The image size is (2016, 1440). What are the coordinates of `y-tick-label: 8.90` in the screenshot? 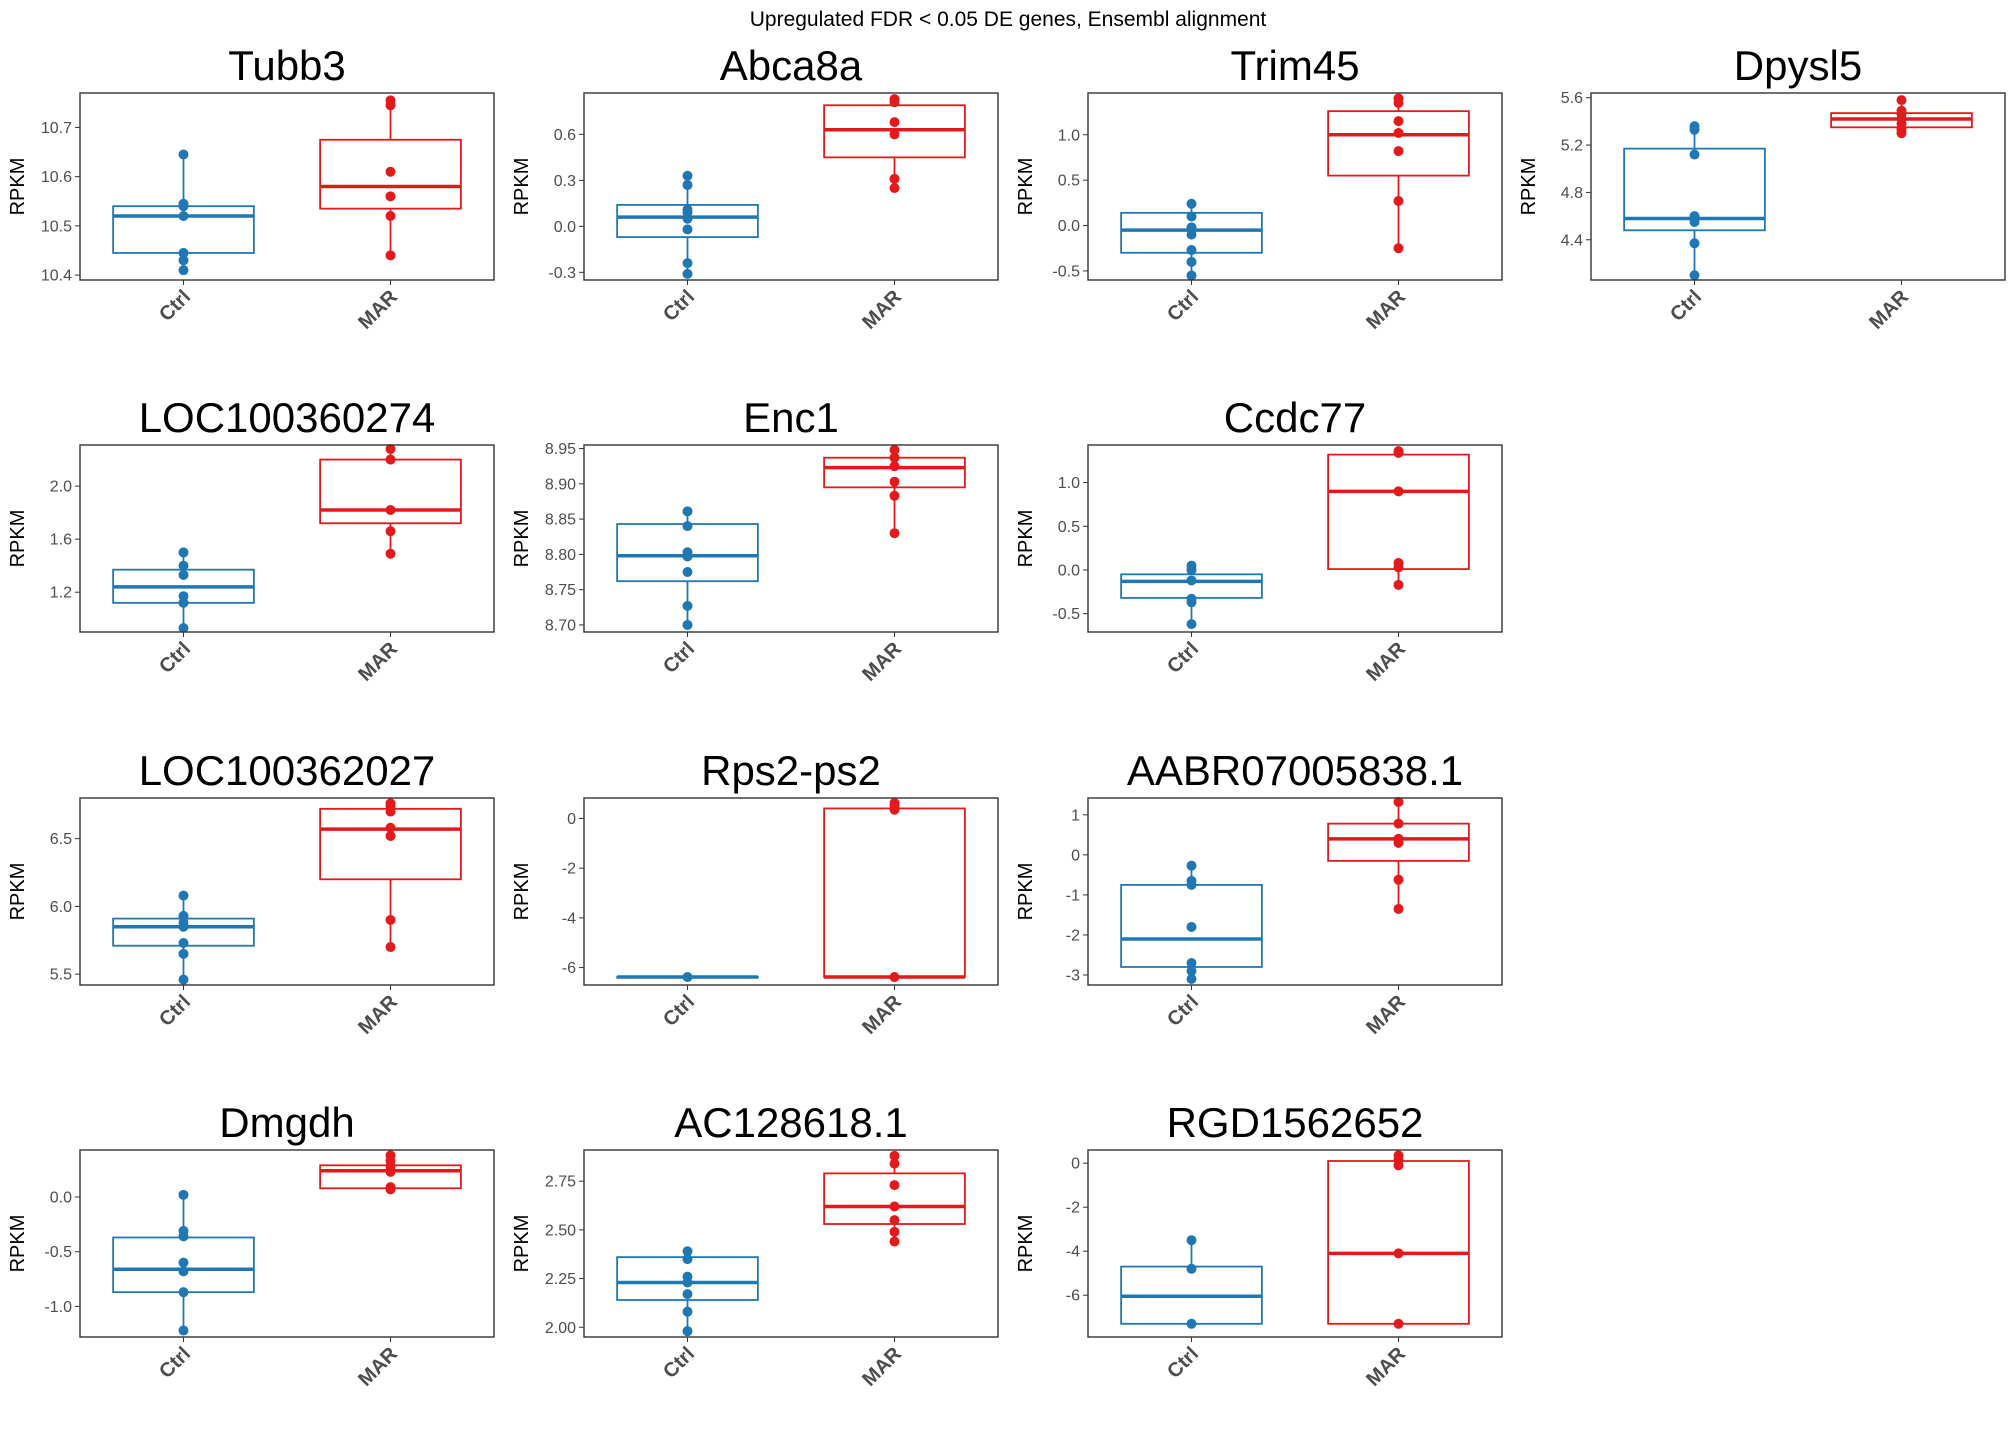 It's located at (560, 484).